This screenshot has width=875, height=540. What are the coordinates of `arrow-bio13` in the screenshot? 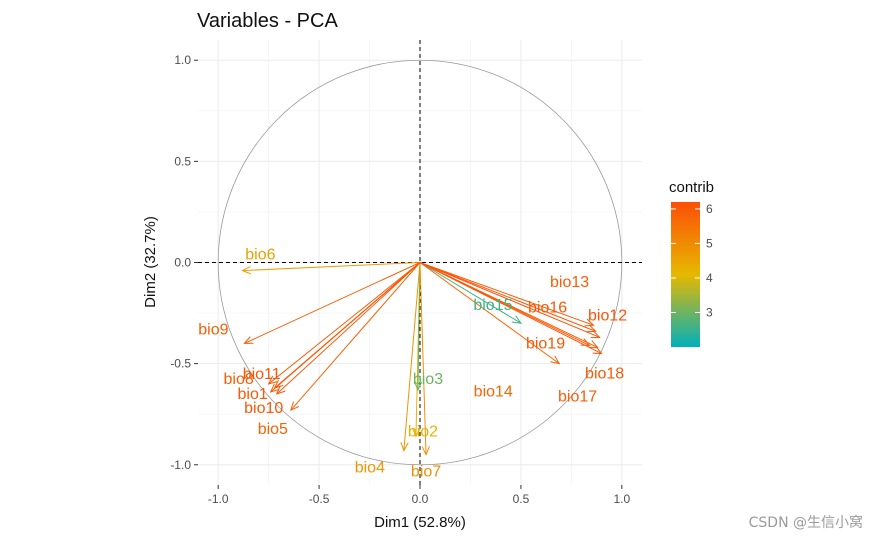 It's located at (506, 294).